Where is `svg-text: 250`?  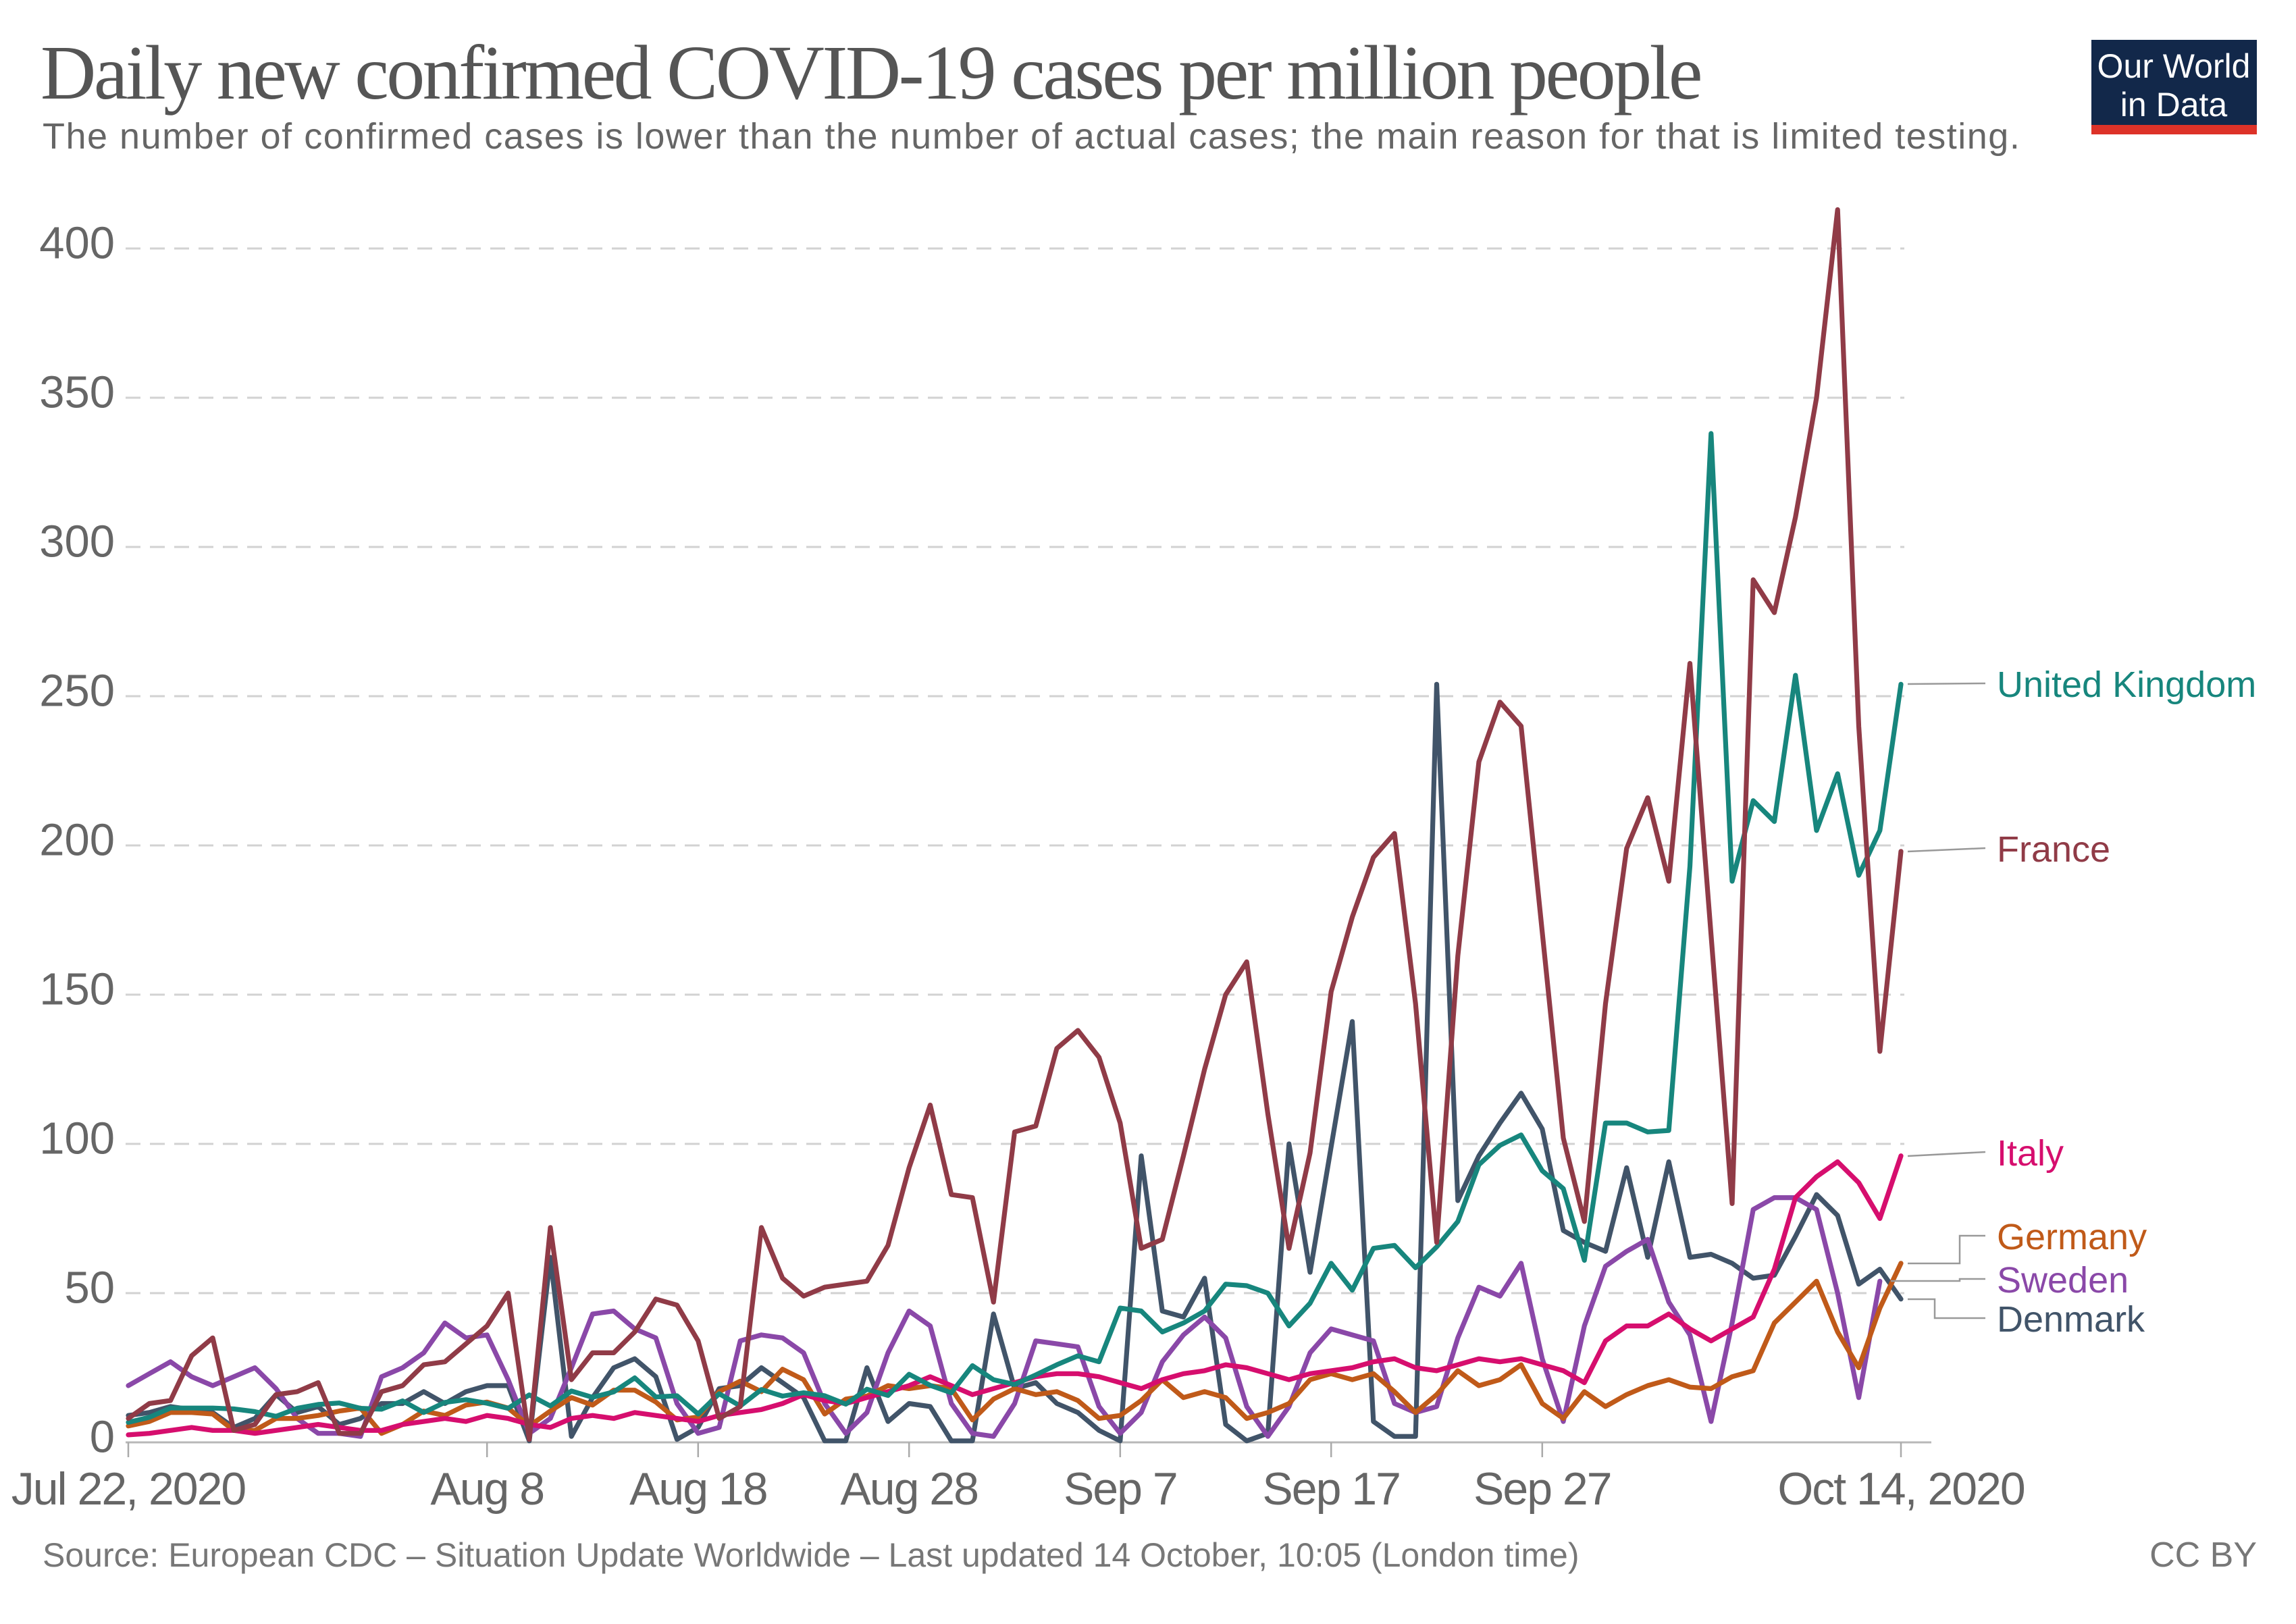
svg-text: 250 is located at coordinates (77, 691).